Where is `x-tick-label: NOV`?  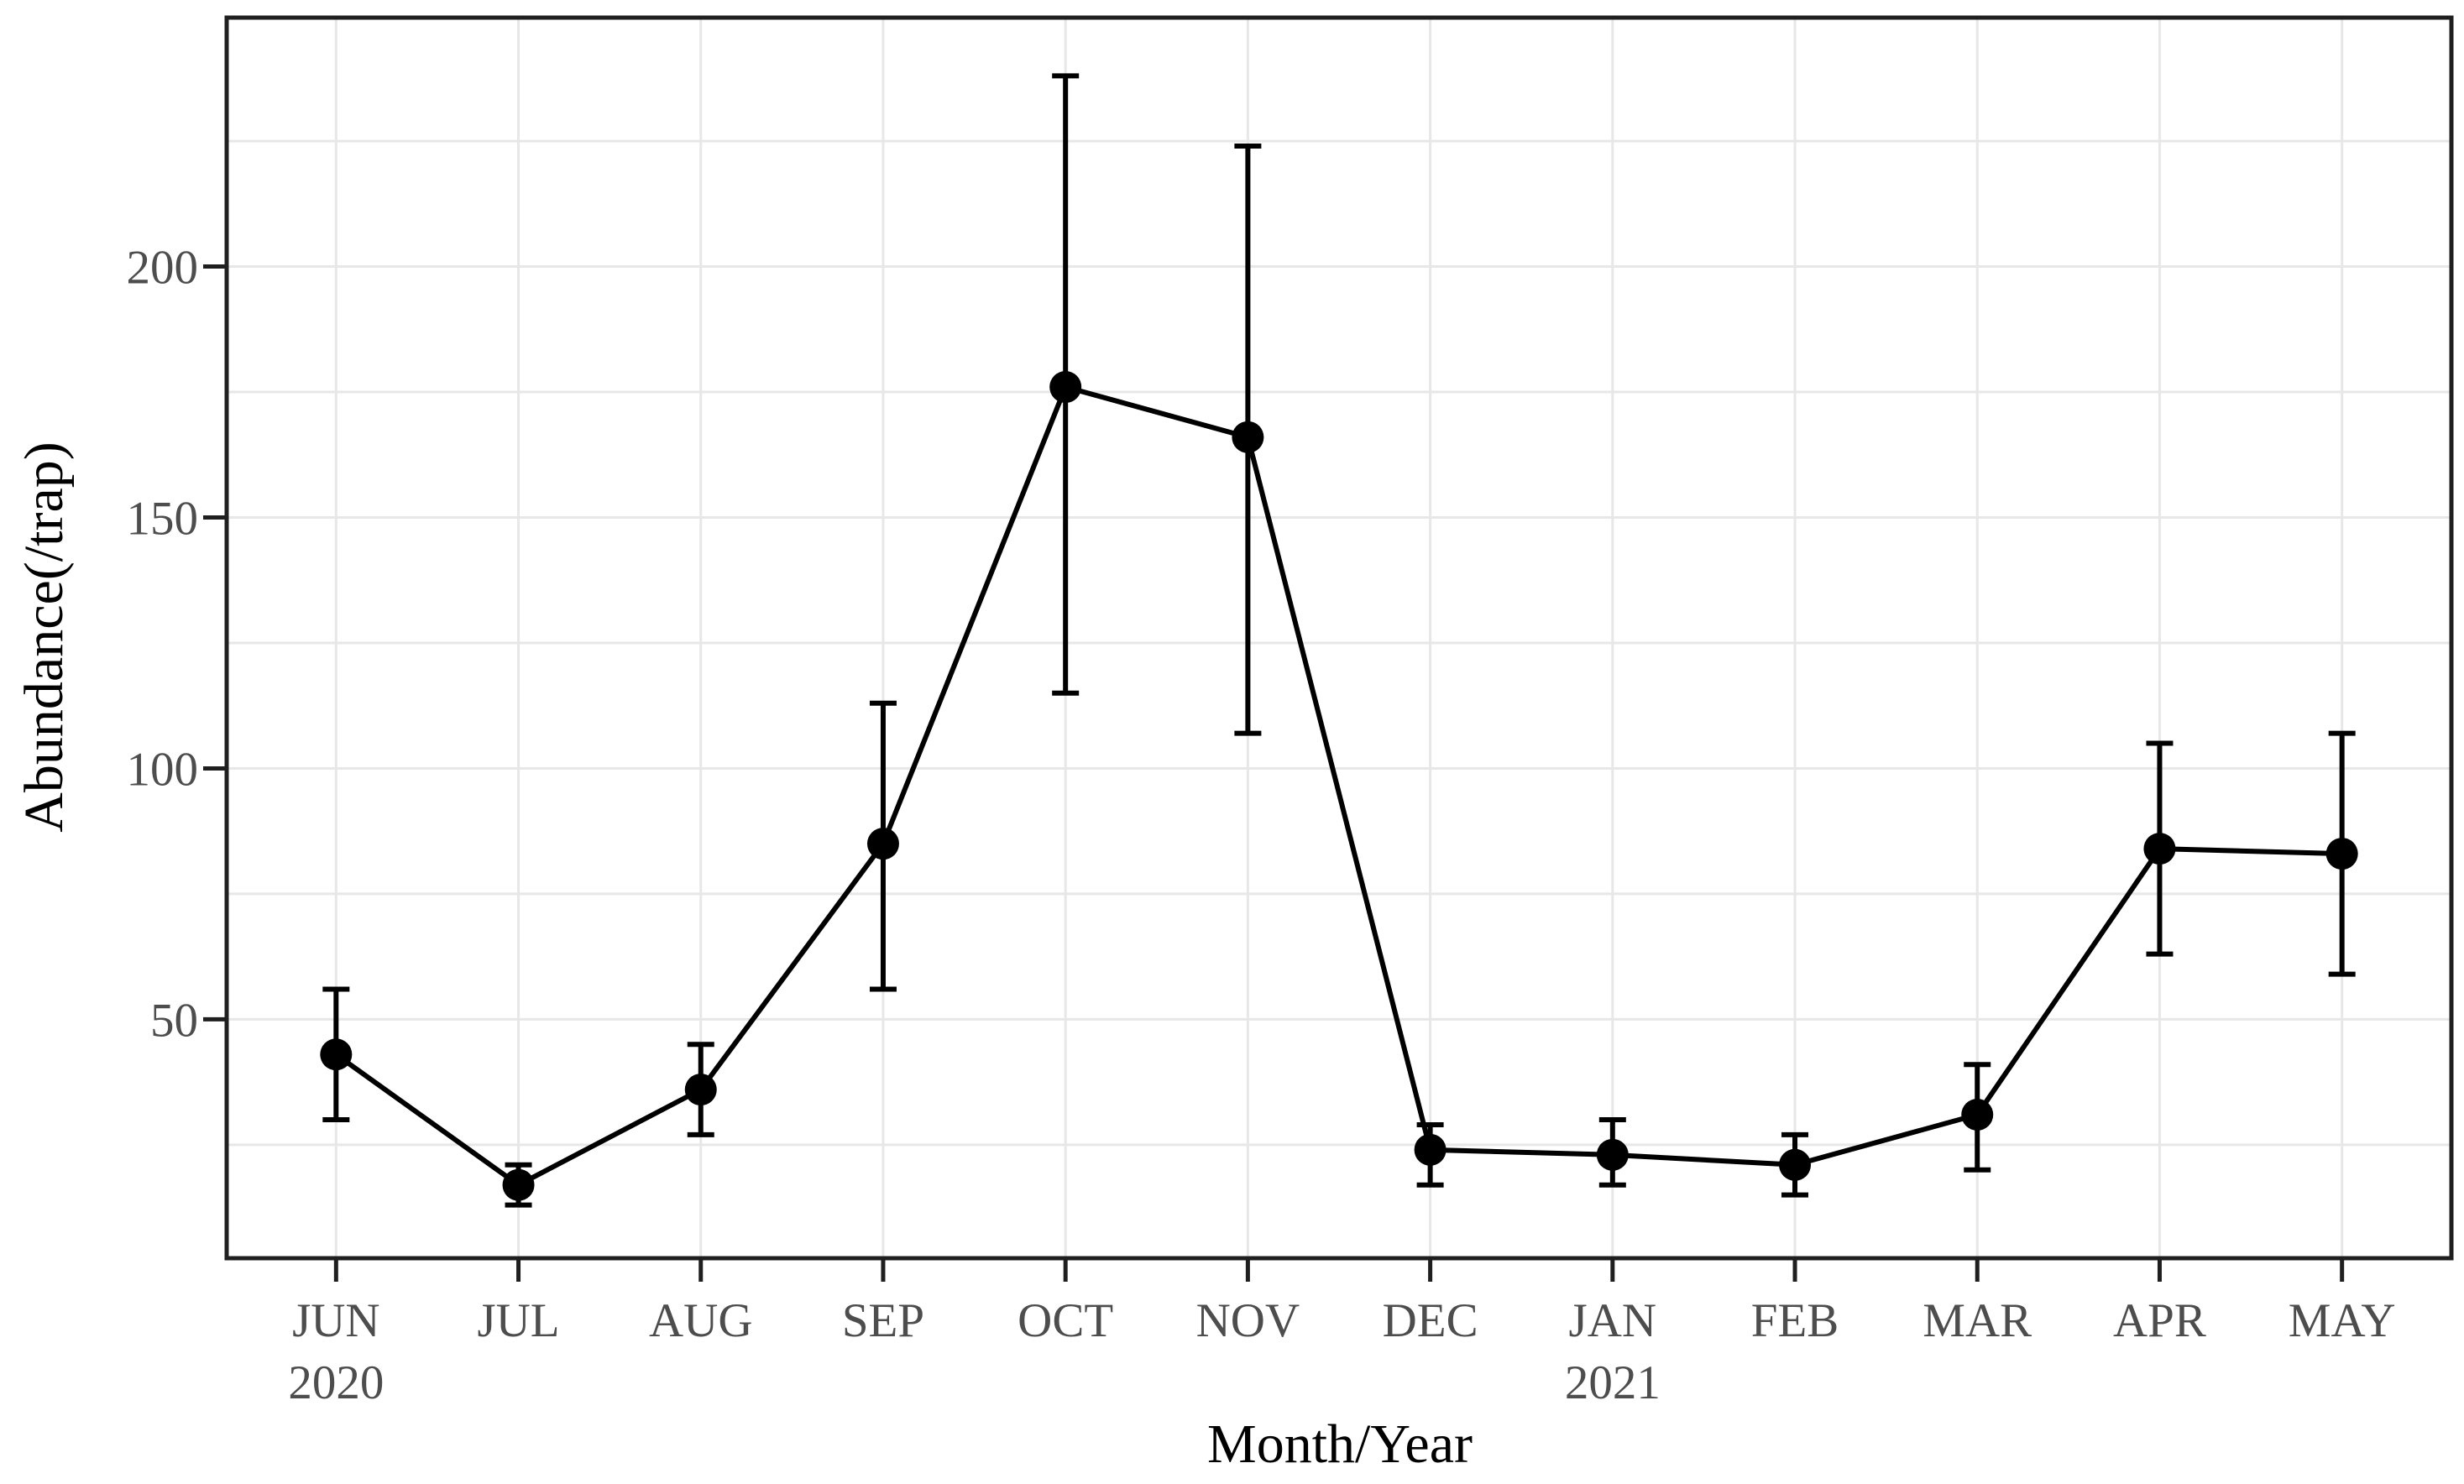
x-tick-label: NOV is located at coordinates (1248, 1320).